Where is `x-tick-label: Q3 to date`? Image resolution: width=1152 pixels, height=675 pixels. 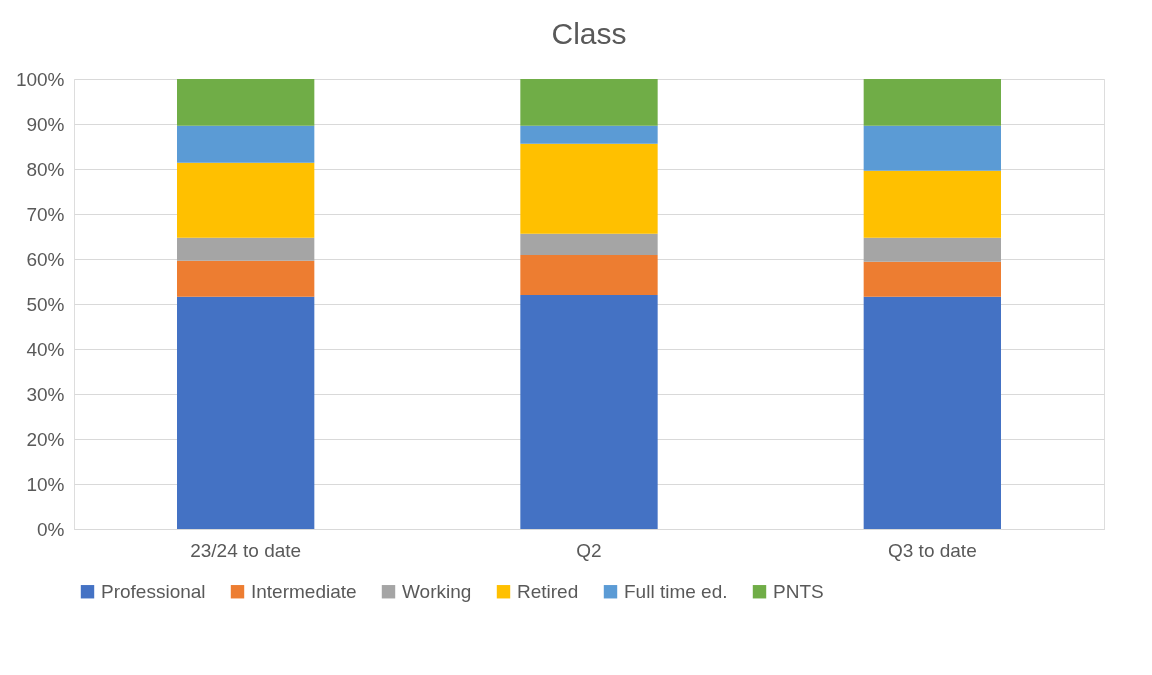 x-tick-label: Q3 to date is located at coordinates (932, 550).